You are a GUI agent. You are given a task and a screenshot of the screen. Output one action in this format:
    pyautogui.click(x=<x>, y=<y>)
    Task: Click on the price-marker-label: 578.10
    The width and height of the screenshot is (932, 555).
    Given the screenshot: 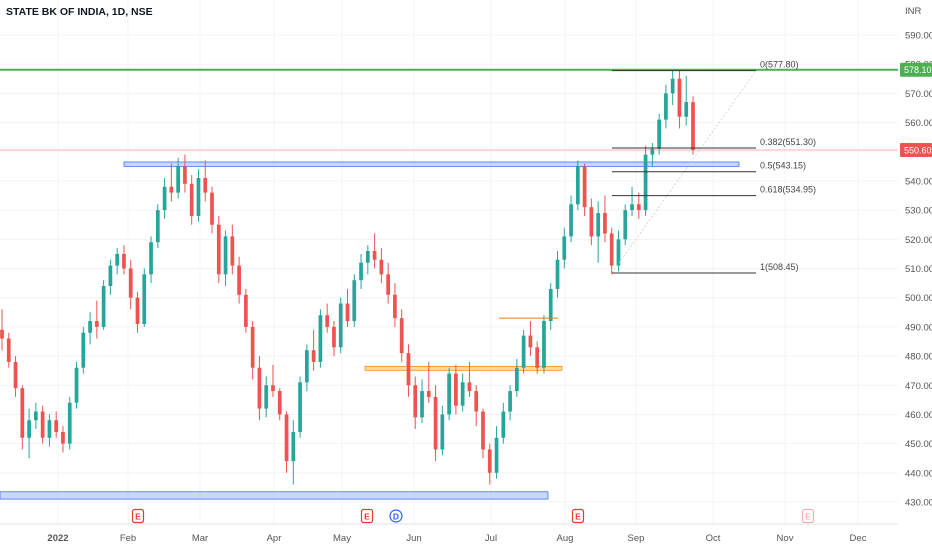 What is the action you would take?
    pyautogui.click(x=918, y=70)
    